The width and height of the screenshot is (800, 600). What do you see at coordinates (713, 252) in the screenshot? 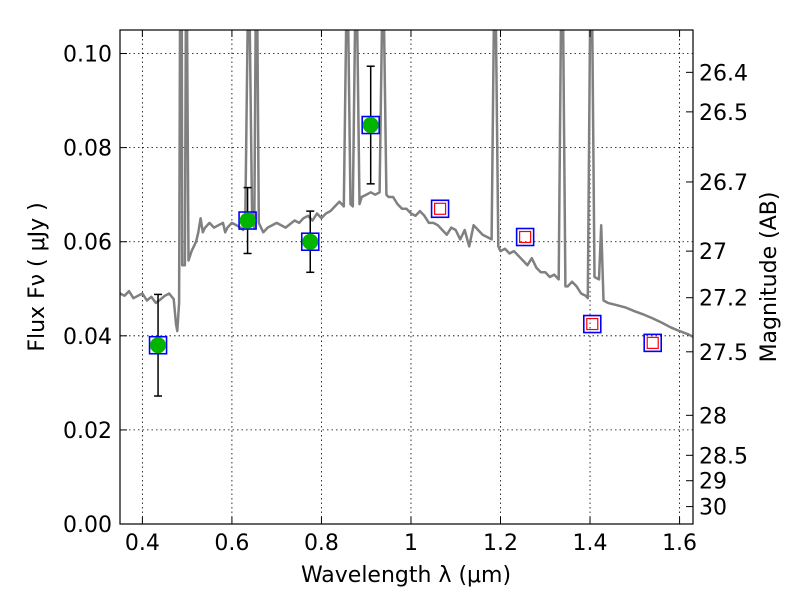
I see `y2-tick-label: 27` at bounding box center [713, 252].